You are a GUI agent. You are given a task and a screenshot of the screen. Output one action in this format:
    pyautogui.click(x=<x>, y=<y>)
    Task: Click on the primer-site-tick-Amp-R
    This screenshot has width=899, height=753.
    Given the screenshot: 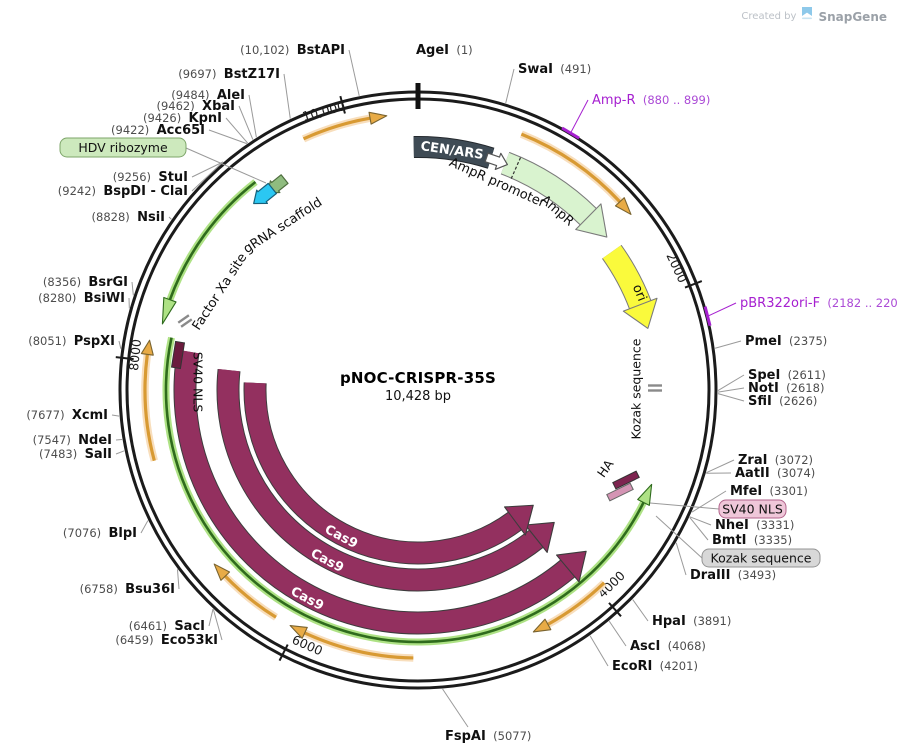 What is the action you would take?
    pyautogui.click(x=570, y=133)
    